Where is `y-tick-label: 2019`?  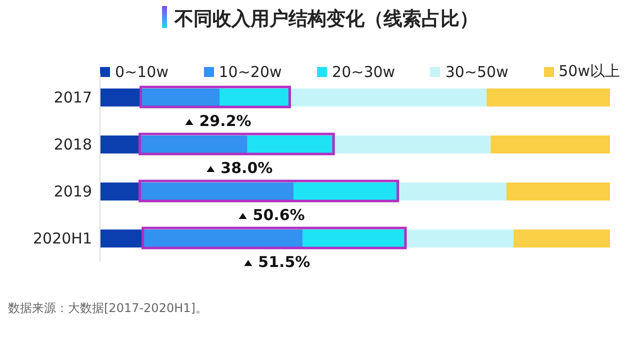
y-tick-label: 2019 is located at coordinates (73, 191).